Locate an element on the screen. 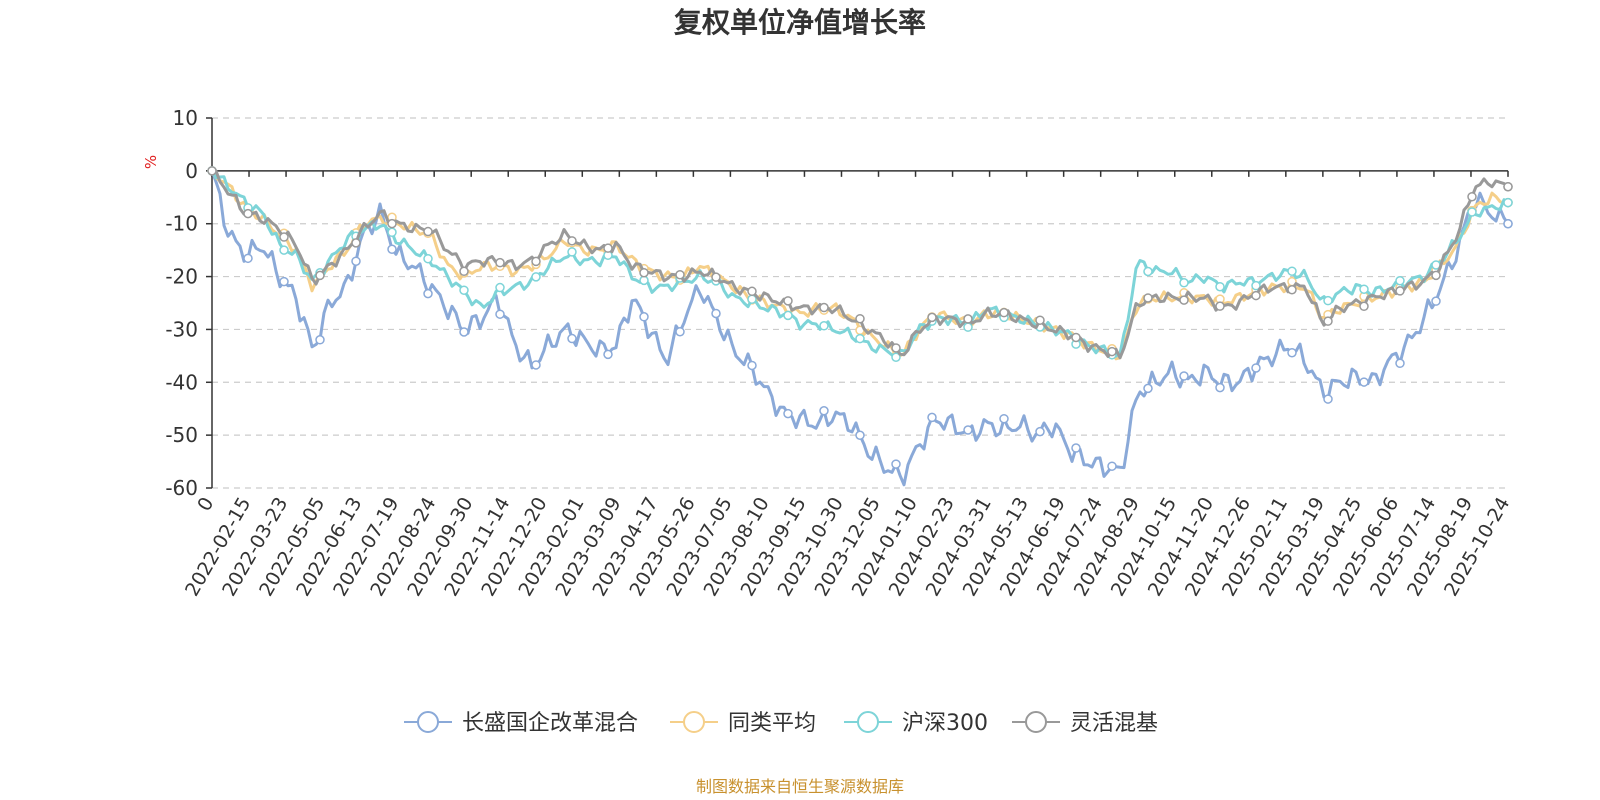 This screenshot has width=1600, height=800. legend-label: 长盛国企改革混合 is located at coordinates (550, 723).